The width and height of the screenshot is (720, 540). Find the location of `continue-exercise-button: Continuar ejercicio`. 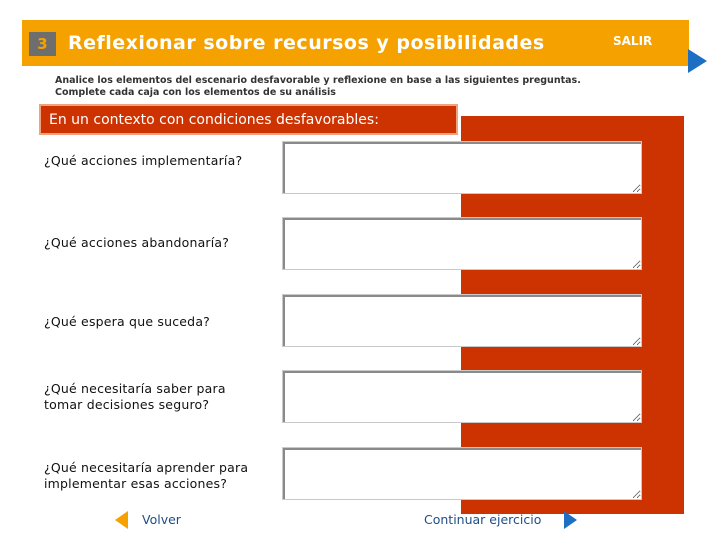

continue-exercise-button: Continuar ejercicio is located at coordinates (483, 519).